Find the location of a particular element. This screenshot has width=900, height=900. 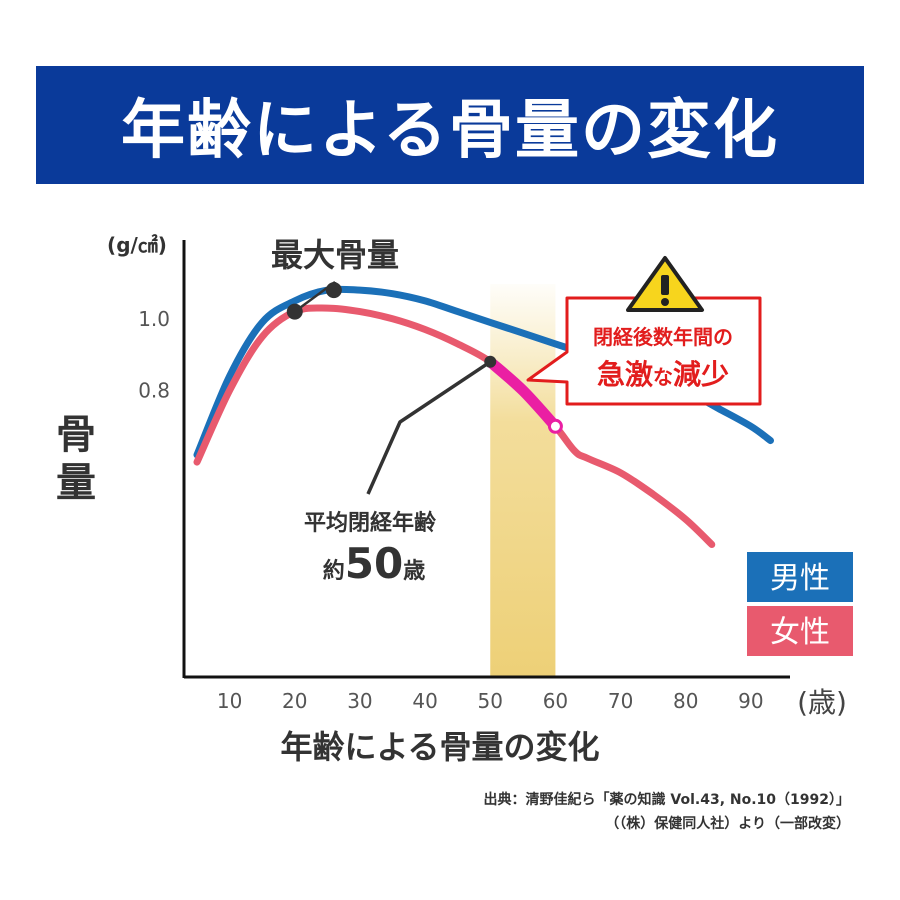

y-tick-label: 0.8 is located at coordinates (154, 390).